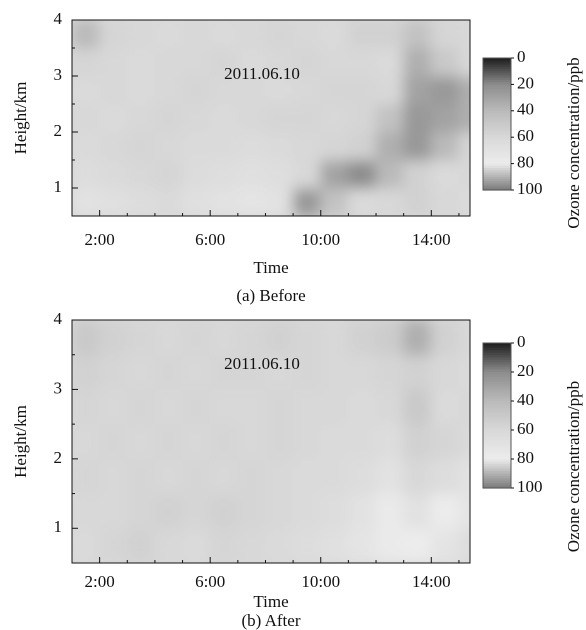 The image size is (586, 630). Describe the element at coordinates (58, 130) in the screenshot. I see `y-tick-label: 2` at that location.